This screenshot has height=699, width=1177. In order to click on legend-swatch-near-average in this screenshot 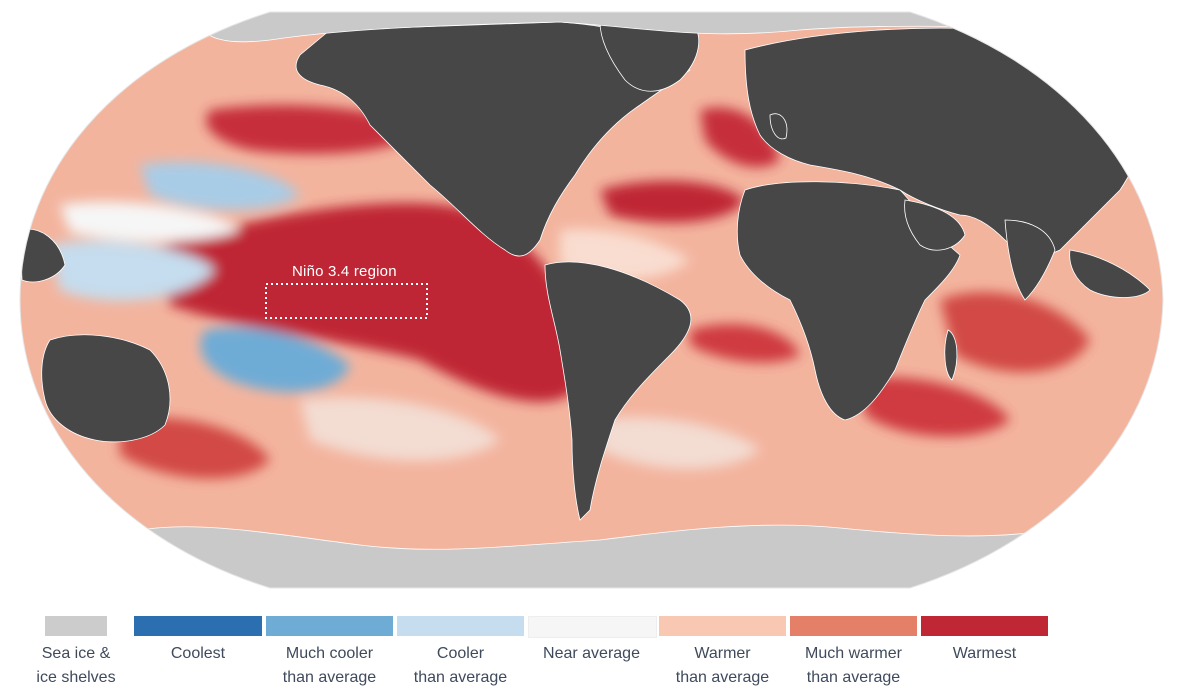, I will do `click(592, 627)`.